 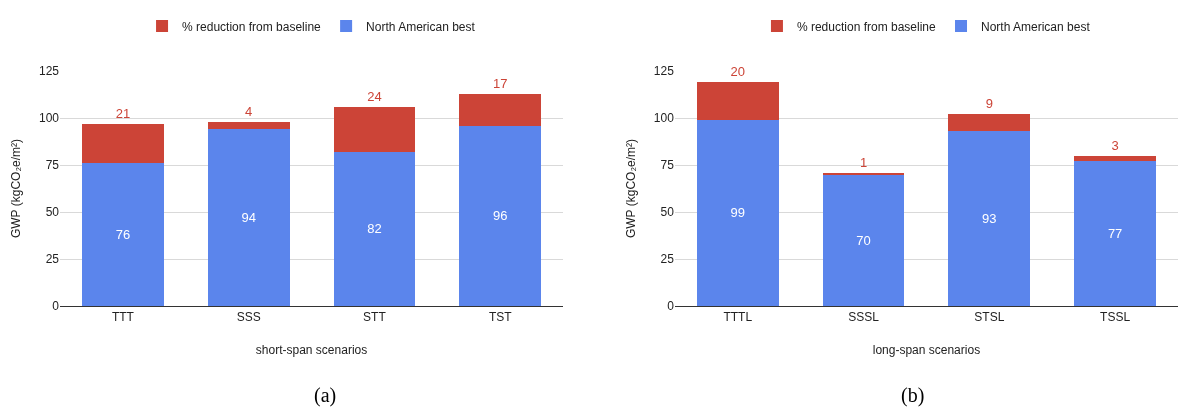 I want to click on data-label: 82, so click(x=374, y=229).